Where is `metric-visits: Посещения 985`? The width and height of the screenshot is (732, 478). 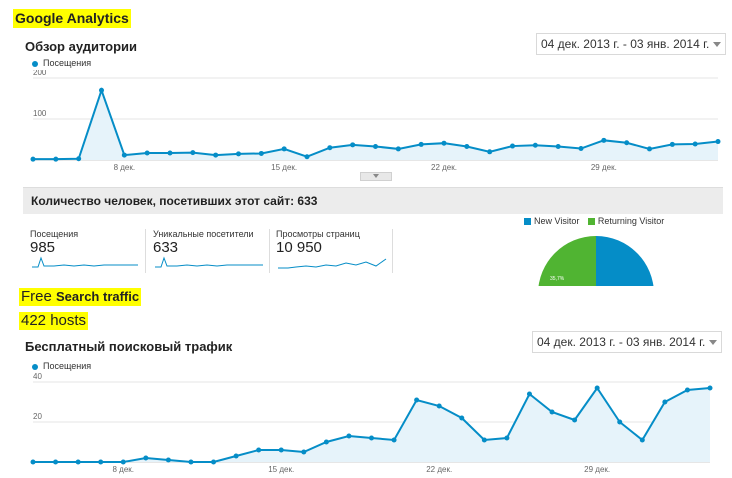
metric-visits: Посещения 985 is located at coordinates (85, 252).